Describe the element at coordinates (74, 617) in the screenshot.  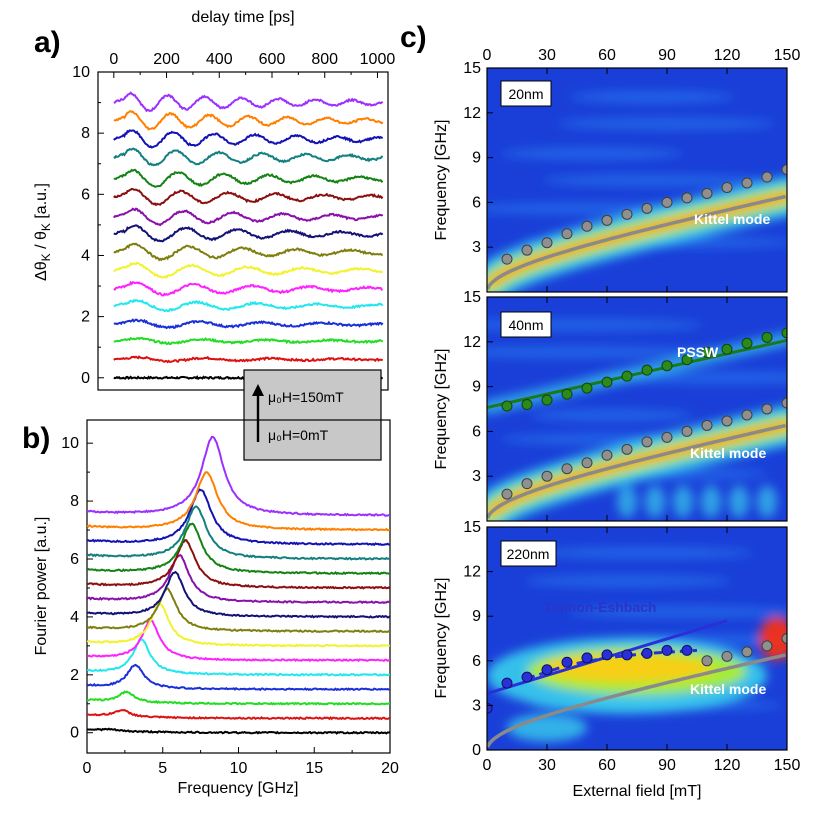
I see `b-ytick-label: 4` at that location.